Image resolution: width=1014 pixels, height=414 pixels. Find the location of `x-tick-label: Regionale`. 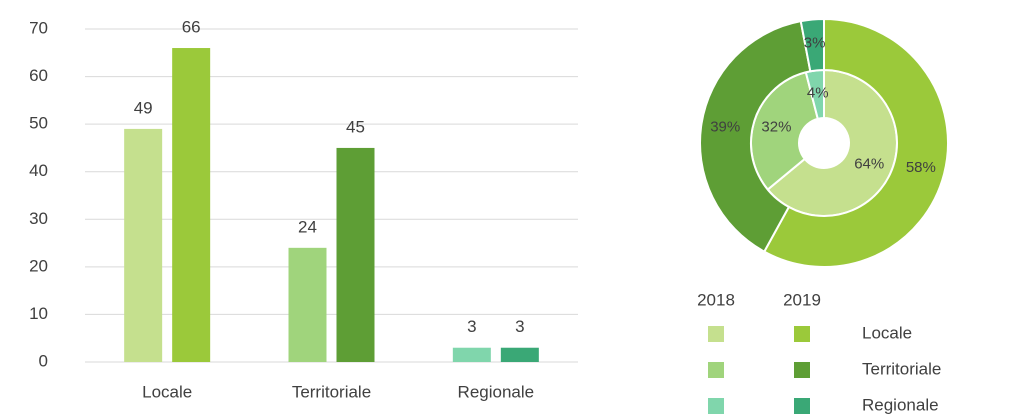

x-tick-label: Regionale is located at coordinates (496, 391).